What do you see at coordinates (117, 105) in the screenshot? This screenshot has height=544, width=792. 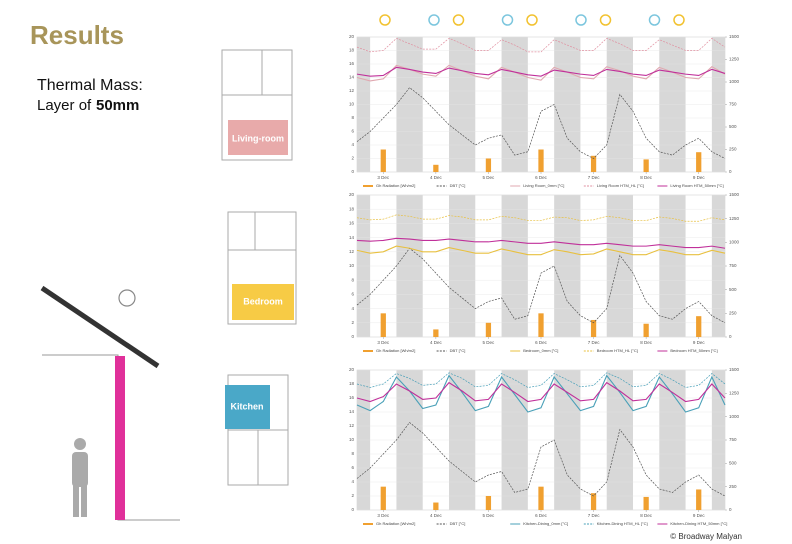 I see `subtitle-bold: 50mm` at bounding box center [117, 105].